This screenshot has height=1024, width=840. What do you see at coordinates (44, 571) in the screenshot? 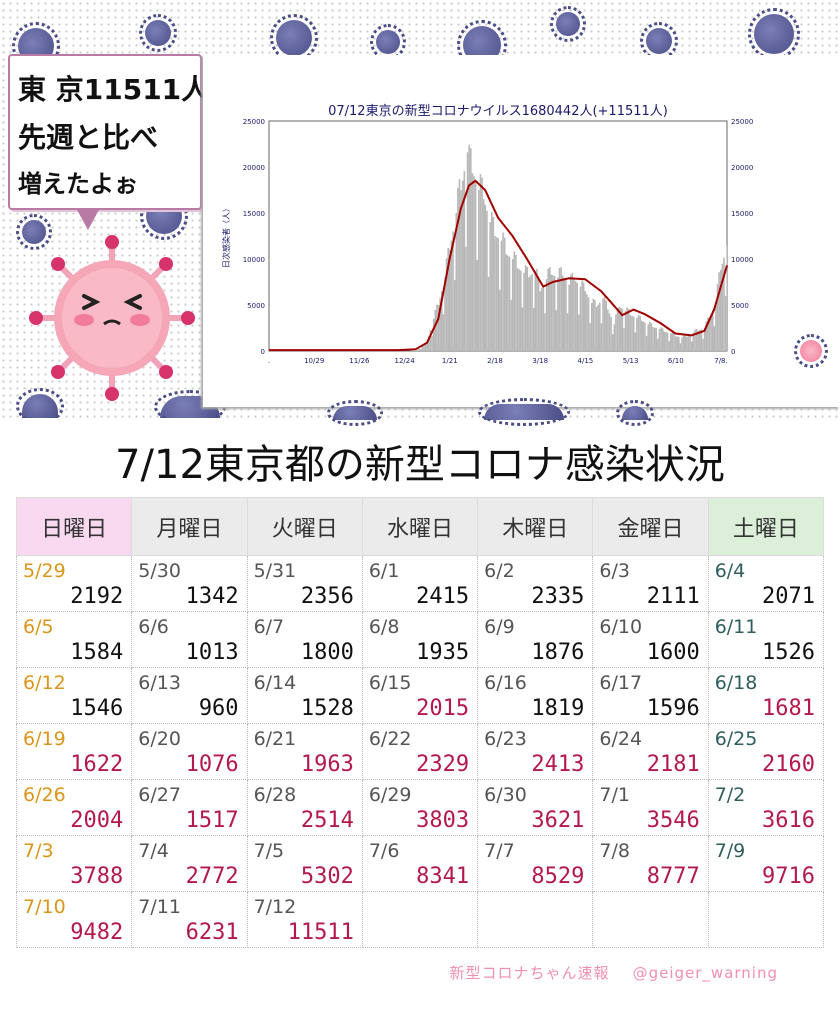
I see `day-date: 5/29` at bounding box center [44, 571].